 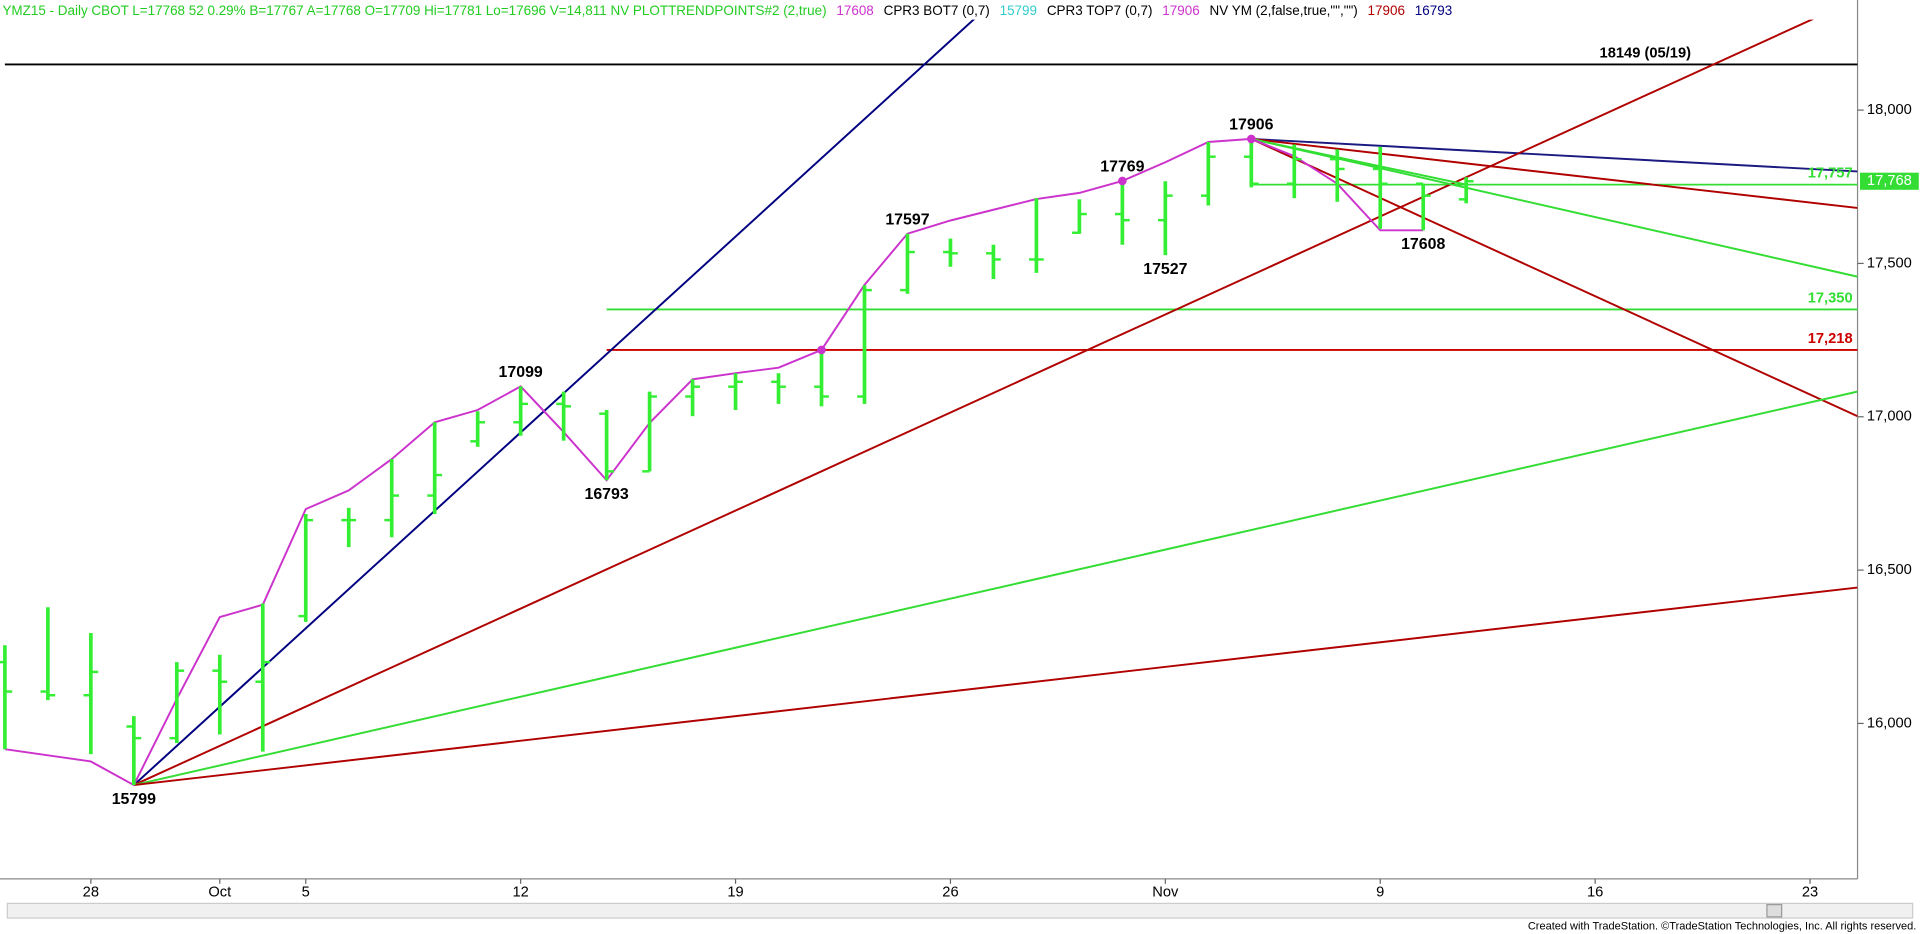 I want to click on y-tick-label: 18,000, so click(x=1889, y=110).